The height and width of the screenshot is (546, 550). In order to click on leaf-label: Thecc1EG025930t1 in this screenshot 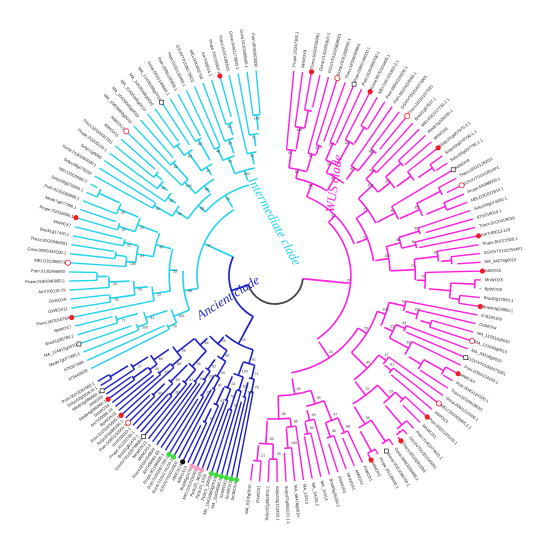, I will do `click(315, 50)`.